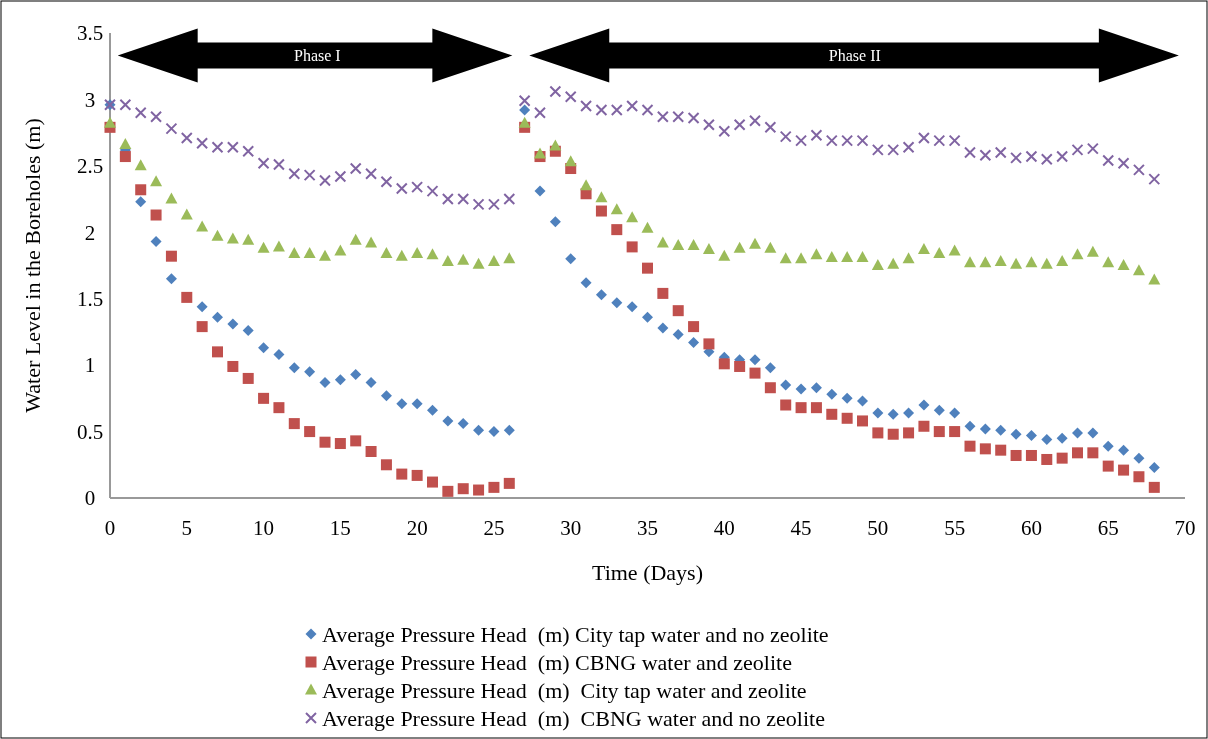  I want to click on y-tick-label: 0.5, so click(90, 431).